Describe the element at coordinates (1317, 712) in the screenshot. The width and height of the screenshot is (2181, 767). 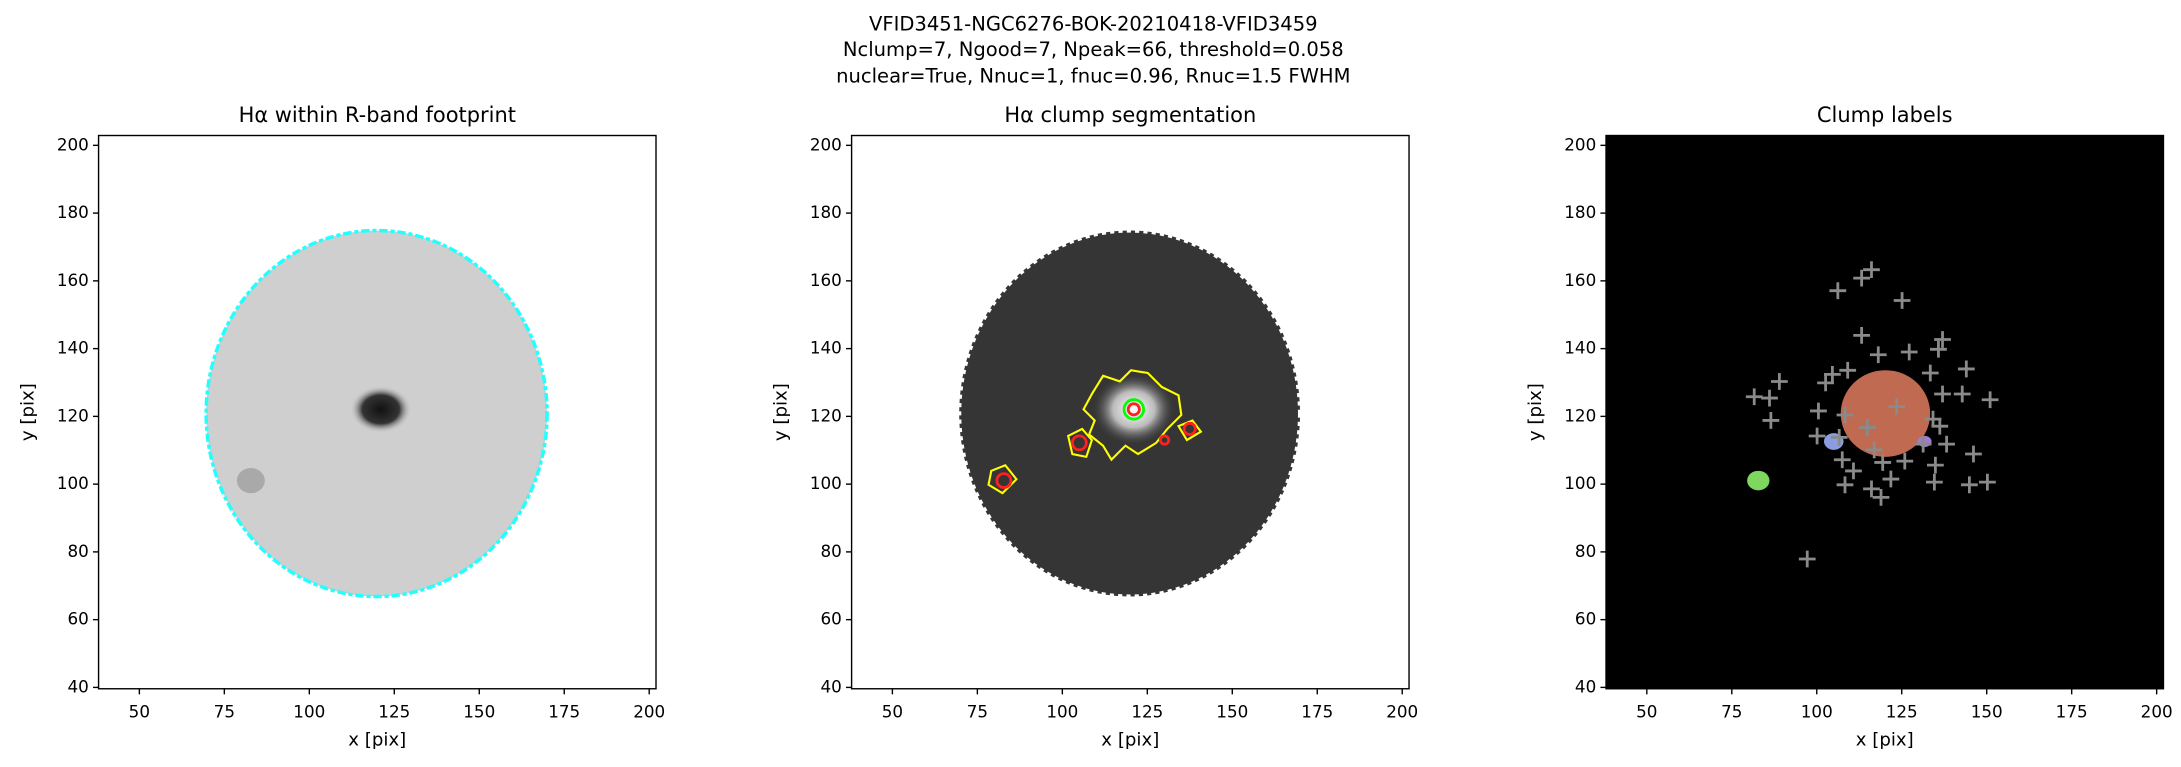
I see `x-tick-label: 175` at that location.